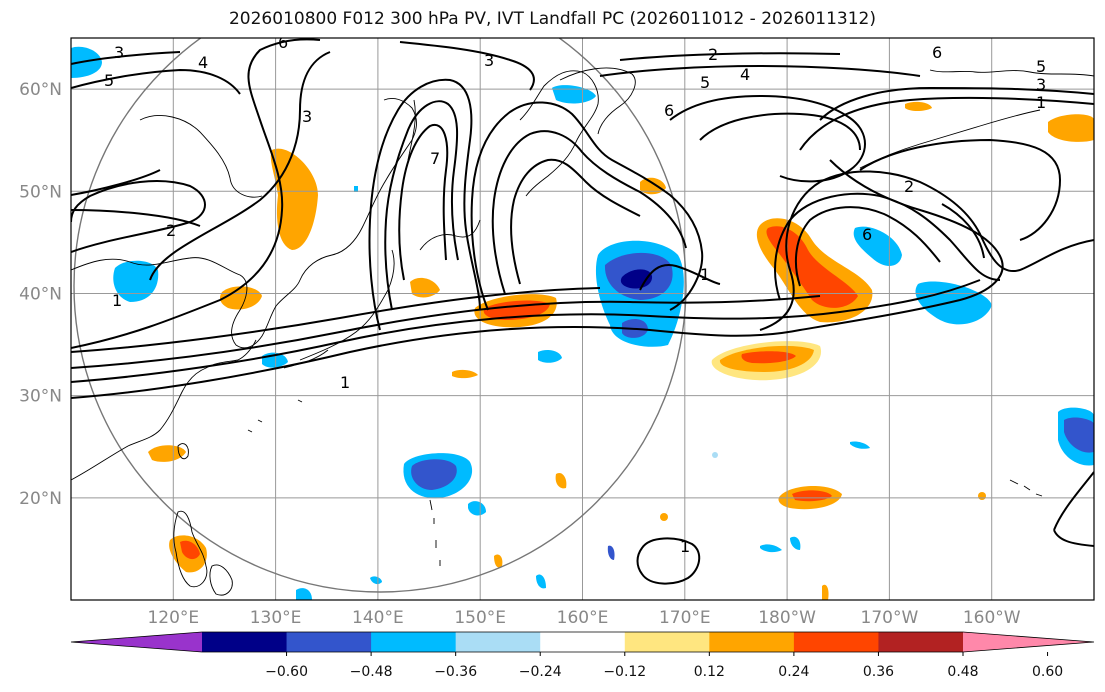 This screenshot has height=692, width=1105. What do you see at coordinates (40, 192) in the screenshot?
I see `lat-tick-label: 50°N` at bounding box center [40, 192].